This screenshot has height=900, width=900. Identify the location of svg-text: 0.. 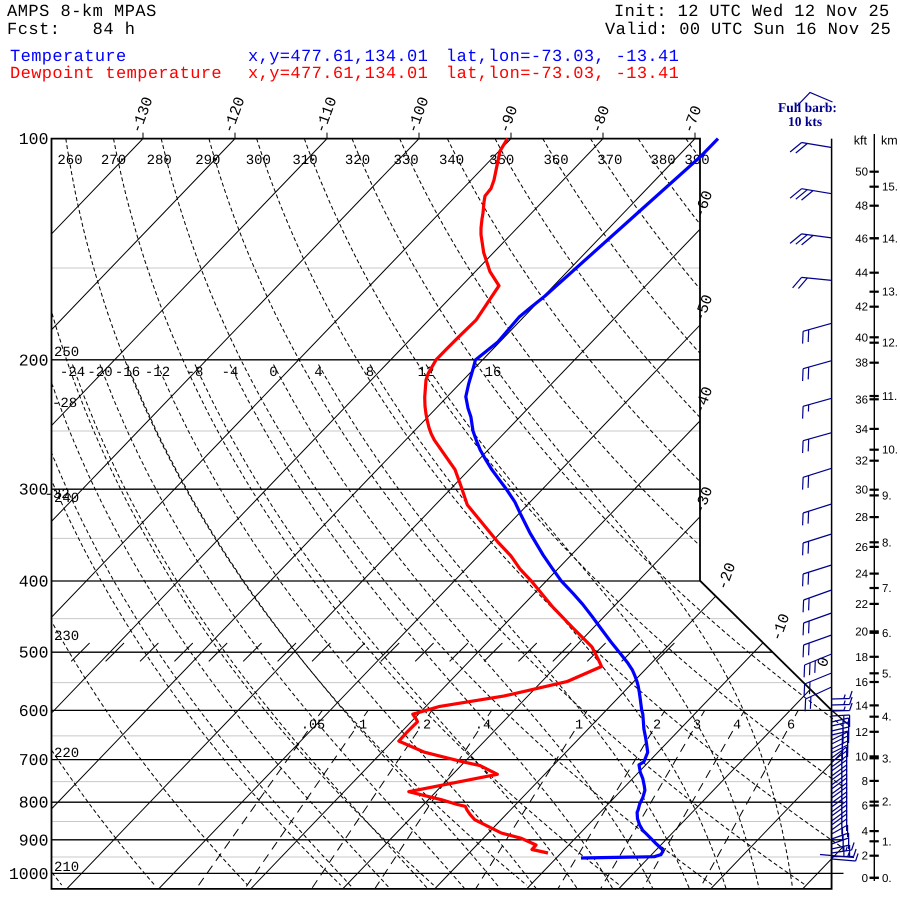
(887, 879).